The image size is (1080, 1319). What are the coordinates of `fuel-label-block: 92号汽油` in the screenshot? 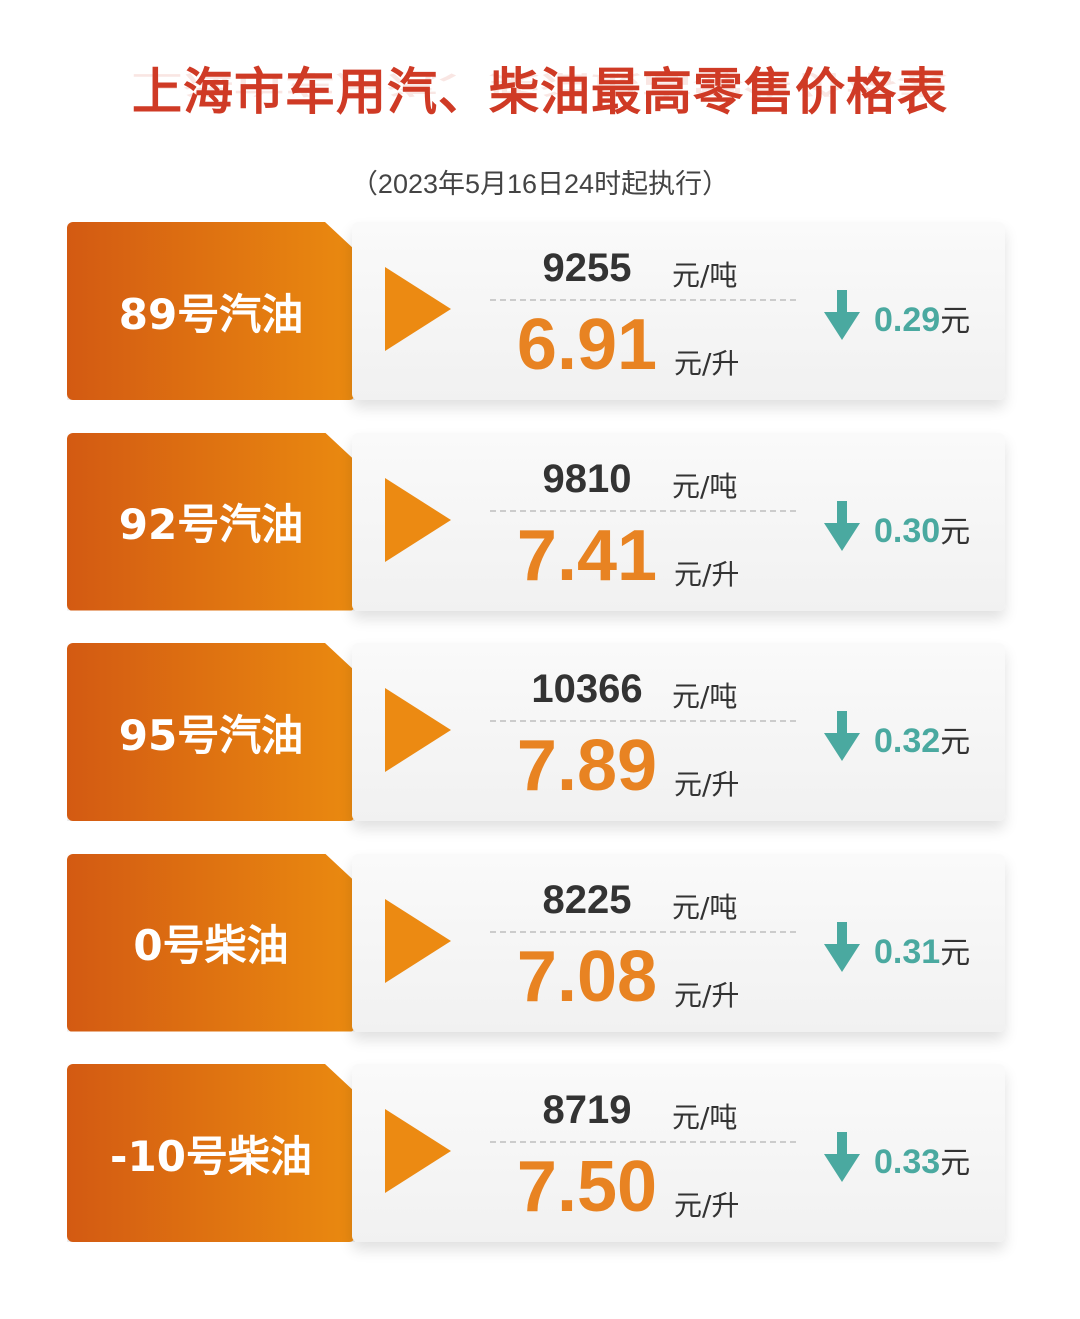 It's located at (211, 521).